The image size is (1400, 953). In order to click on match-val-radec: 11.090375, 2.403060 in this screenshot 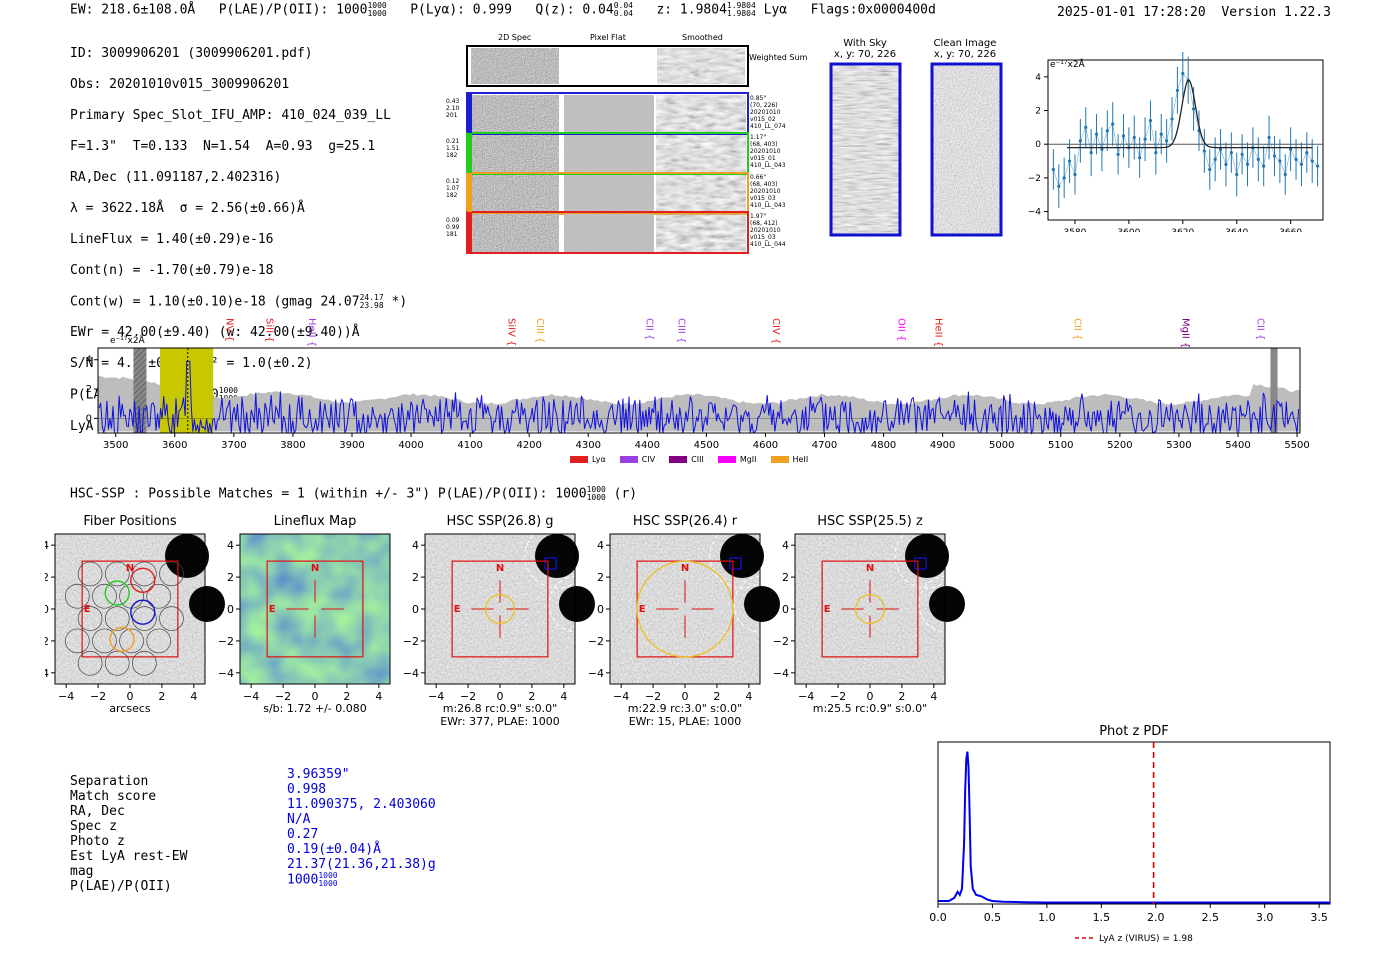, I will do `click(361, 804)`.